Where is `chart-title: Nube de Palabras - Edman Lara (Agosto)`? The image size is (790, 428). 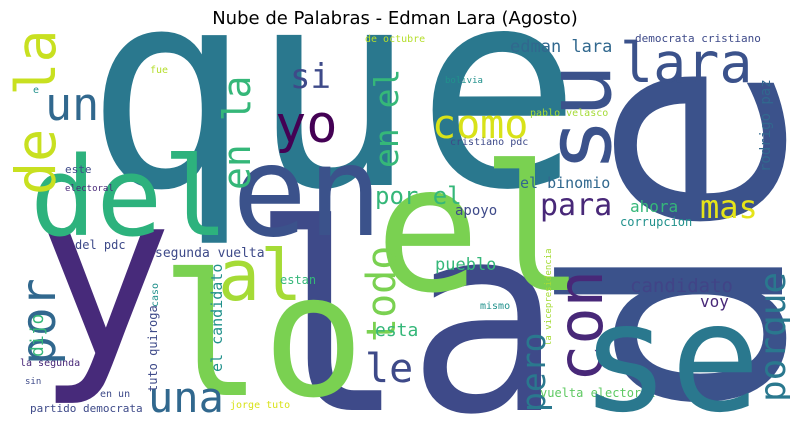 chart-title: Nube de Palabras - Edman Lara (Agosto) is located at coordinates (395, 18).